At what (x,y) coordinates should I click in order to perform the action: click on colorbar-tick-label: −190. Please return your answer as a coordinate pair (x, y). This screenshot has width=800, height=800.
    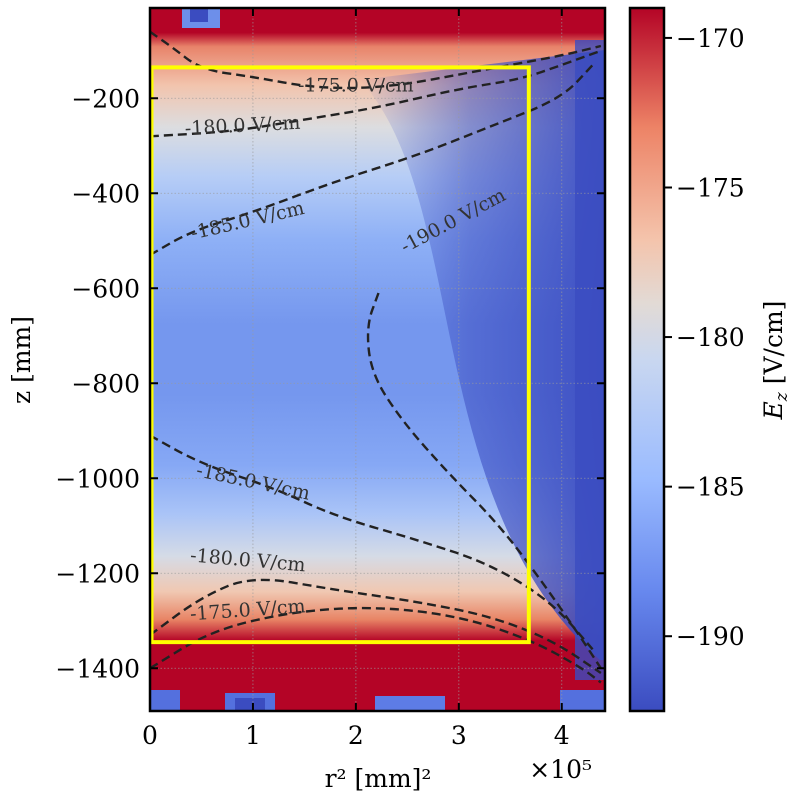
    Looking at the image, I should click on (710, 636).